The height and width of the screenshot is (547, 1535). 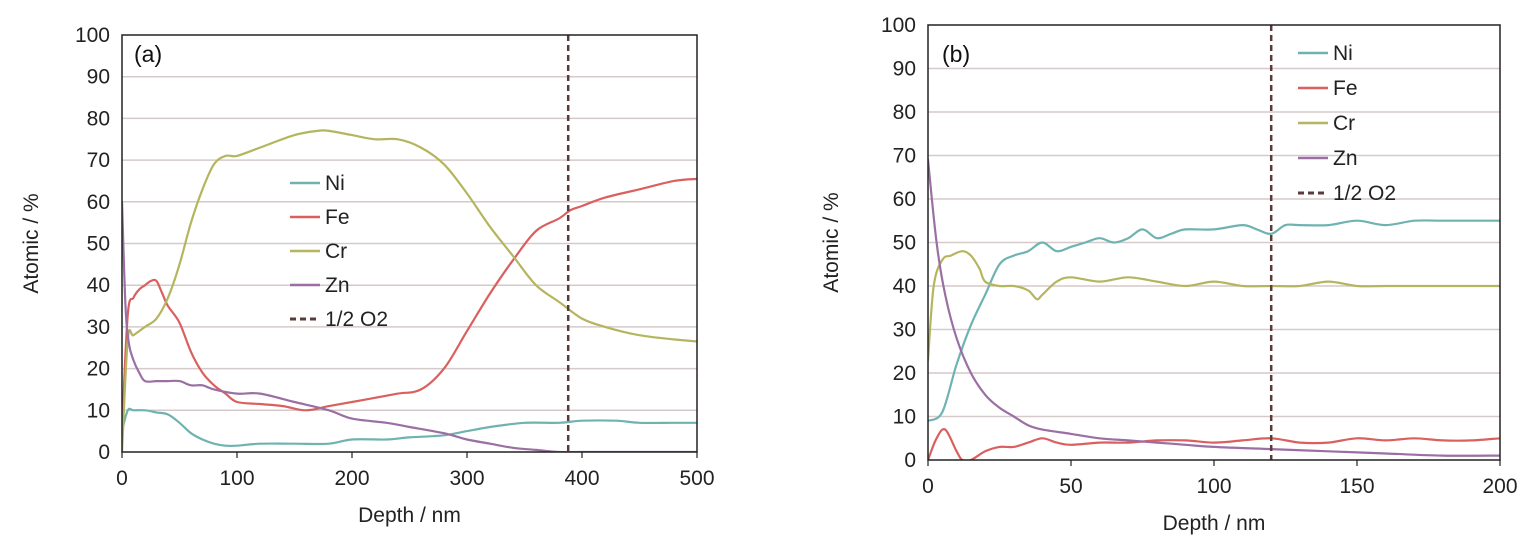 What do you see at coordinates (148, 54) in the screenshot?
I see `panel-label: (a)` at bounding box center [148, 54].